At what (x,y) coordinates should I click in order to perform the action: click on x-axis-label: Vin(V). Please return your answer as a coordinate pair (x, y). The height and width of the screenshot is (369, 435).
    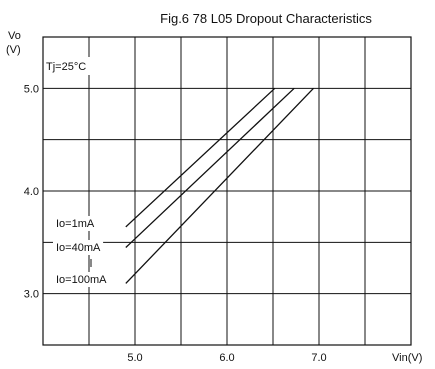
    Looking at the image, I should click on (407, 358).